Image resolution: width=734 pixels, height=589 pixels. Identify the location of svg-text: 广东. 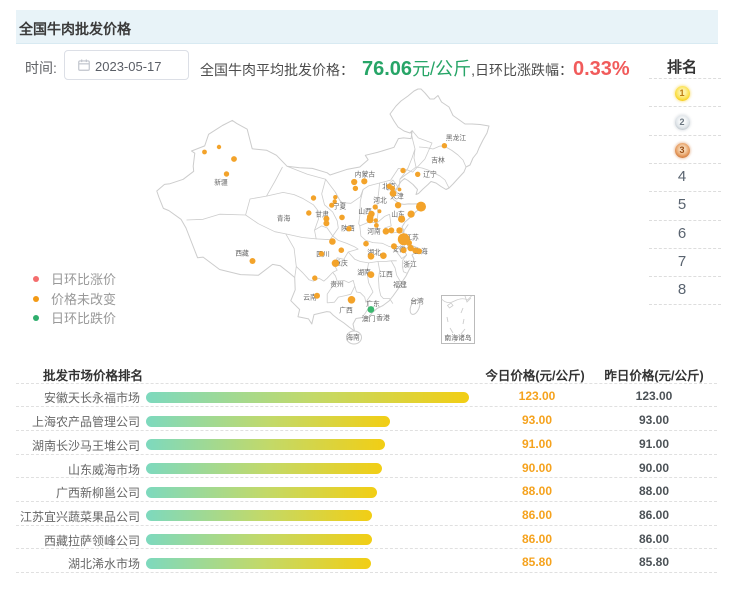
(373, 303).